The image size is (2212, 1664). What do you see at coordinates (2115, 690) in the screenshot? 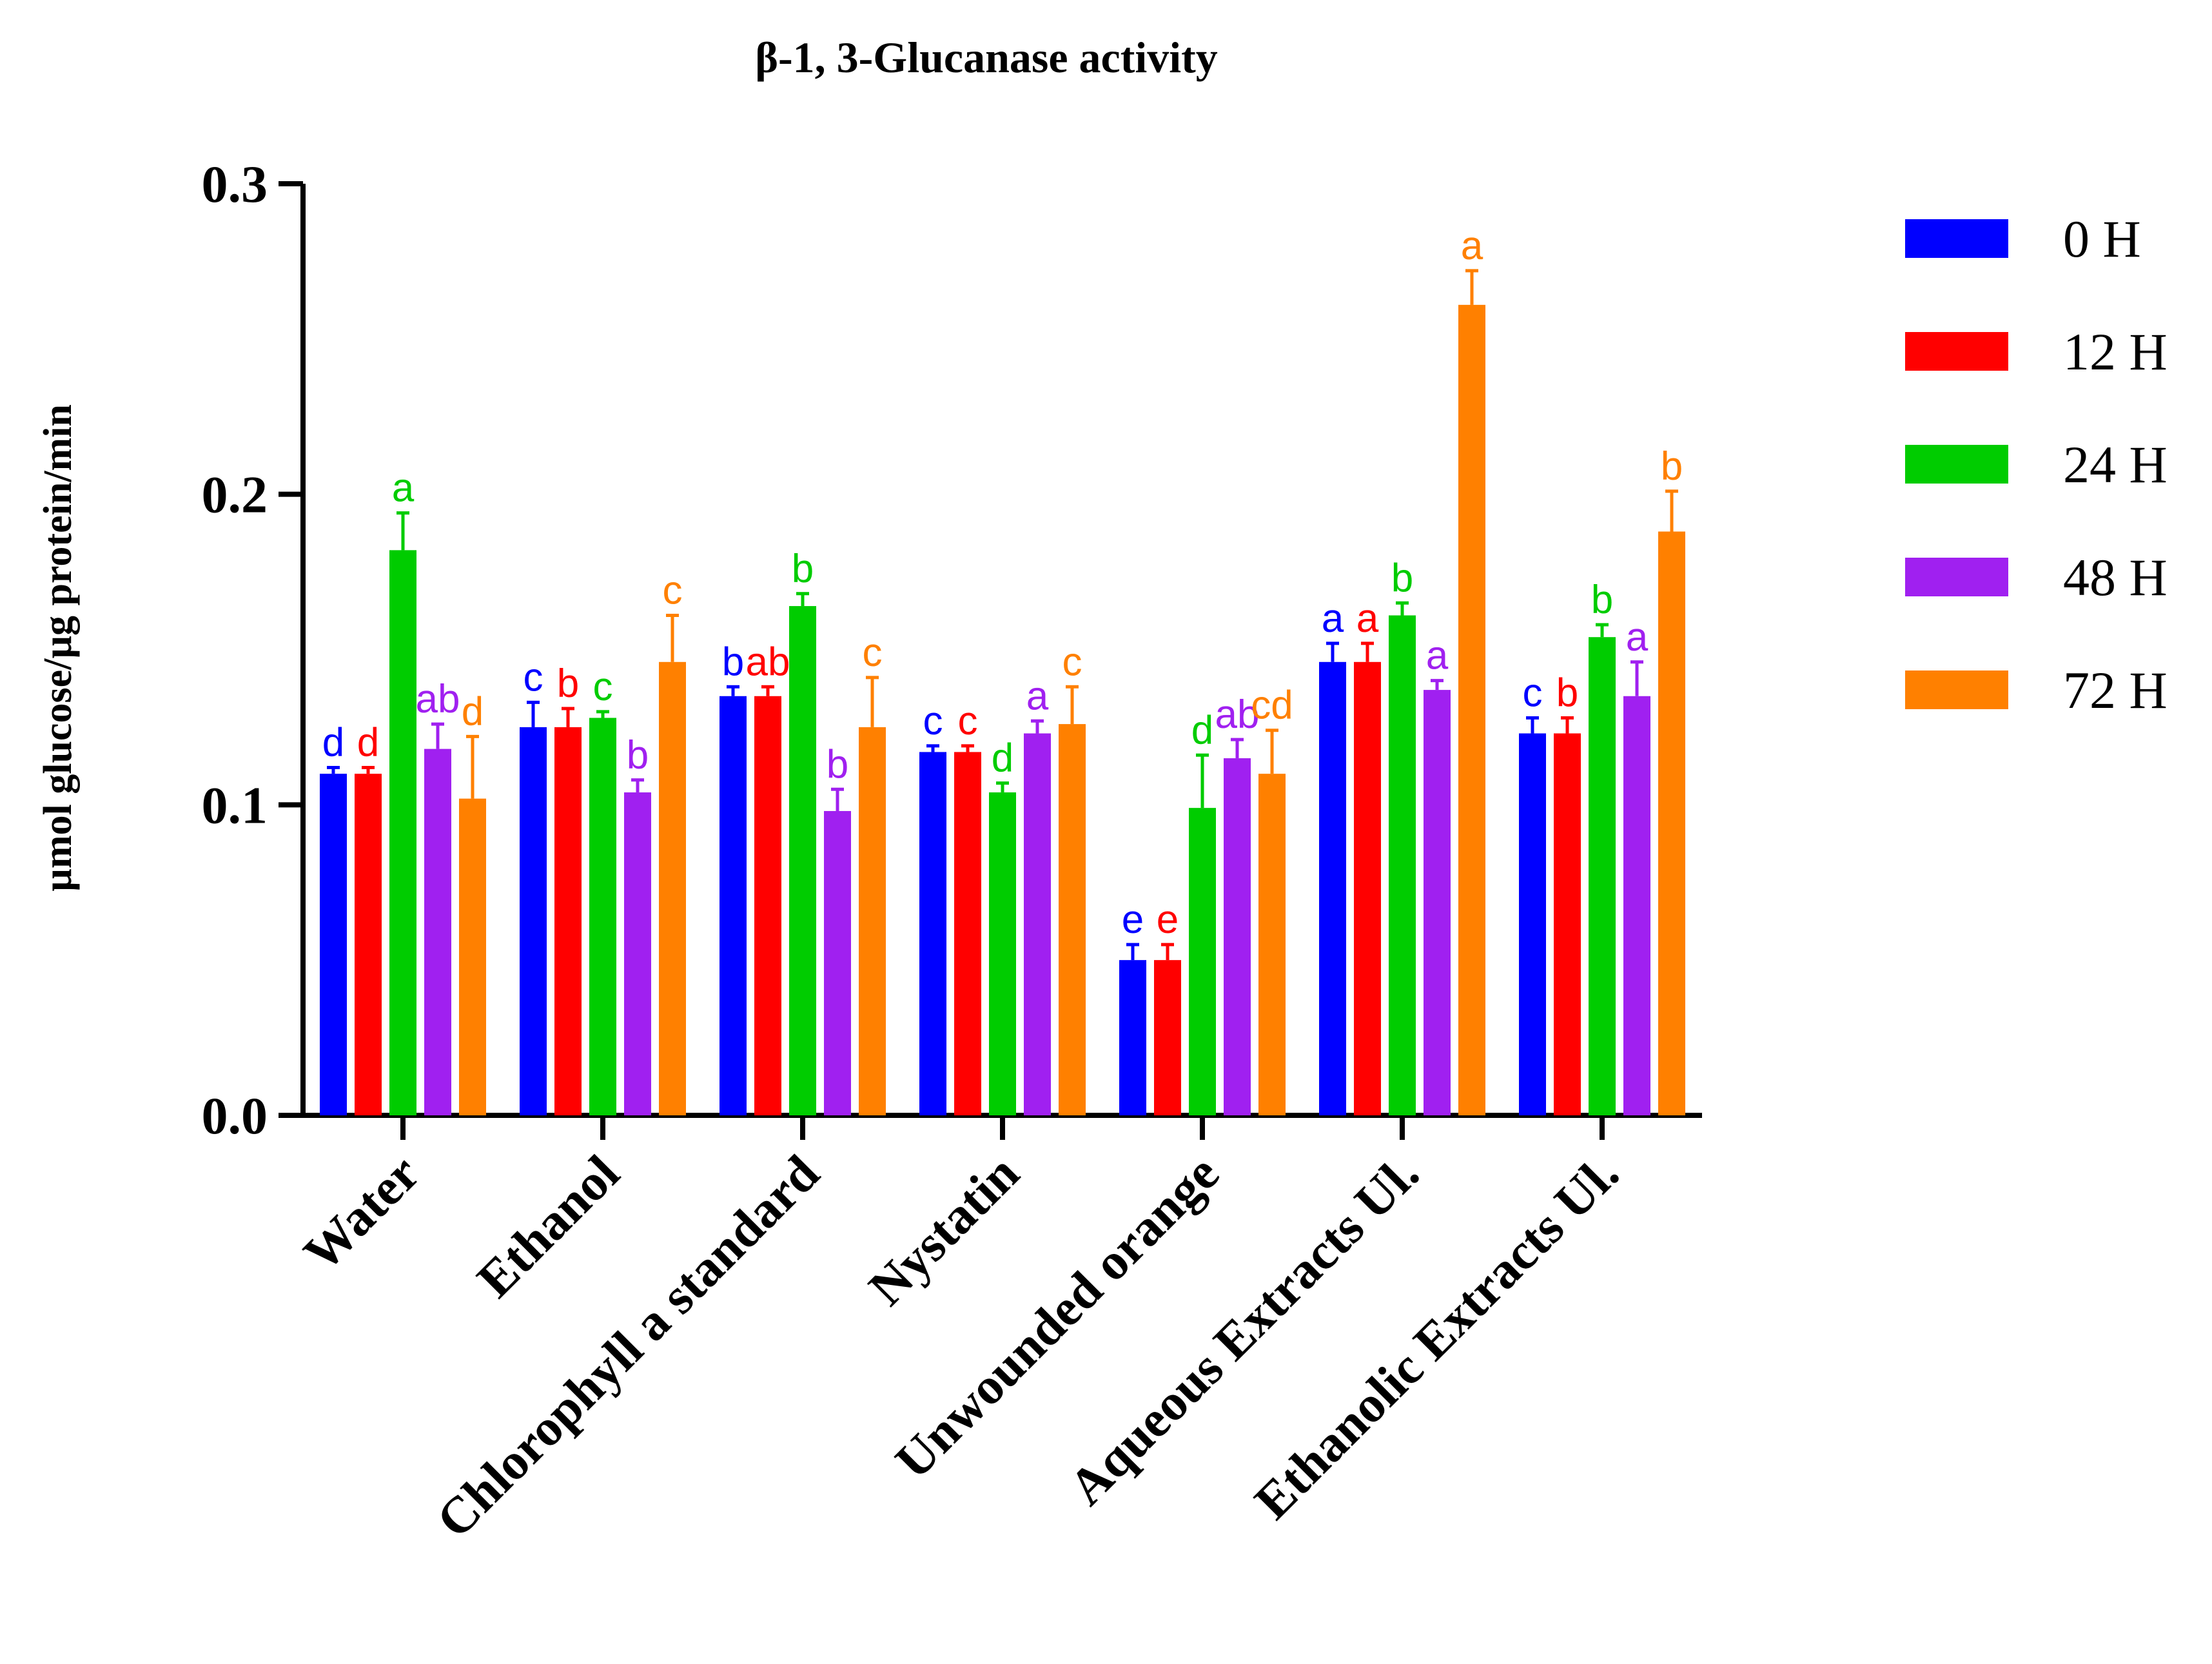
I see `legend-label: 72 H` at bounding box center [2115, 690].